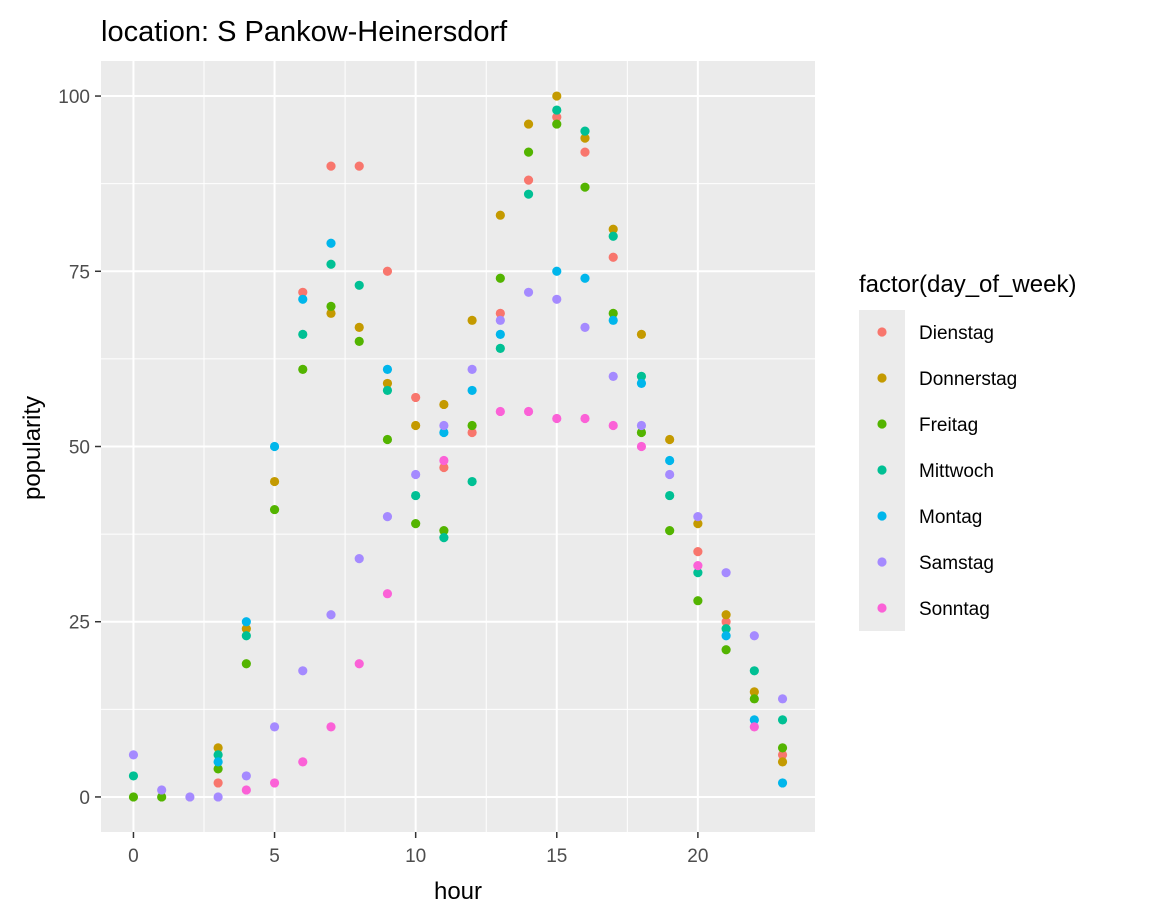 This screenshot has width=1152, height=921. Describe the element at coordinates (415, 856) in the screenshot. I see `x-tick-label: 10` at that location.